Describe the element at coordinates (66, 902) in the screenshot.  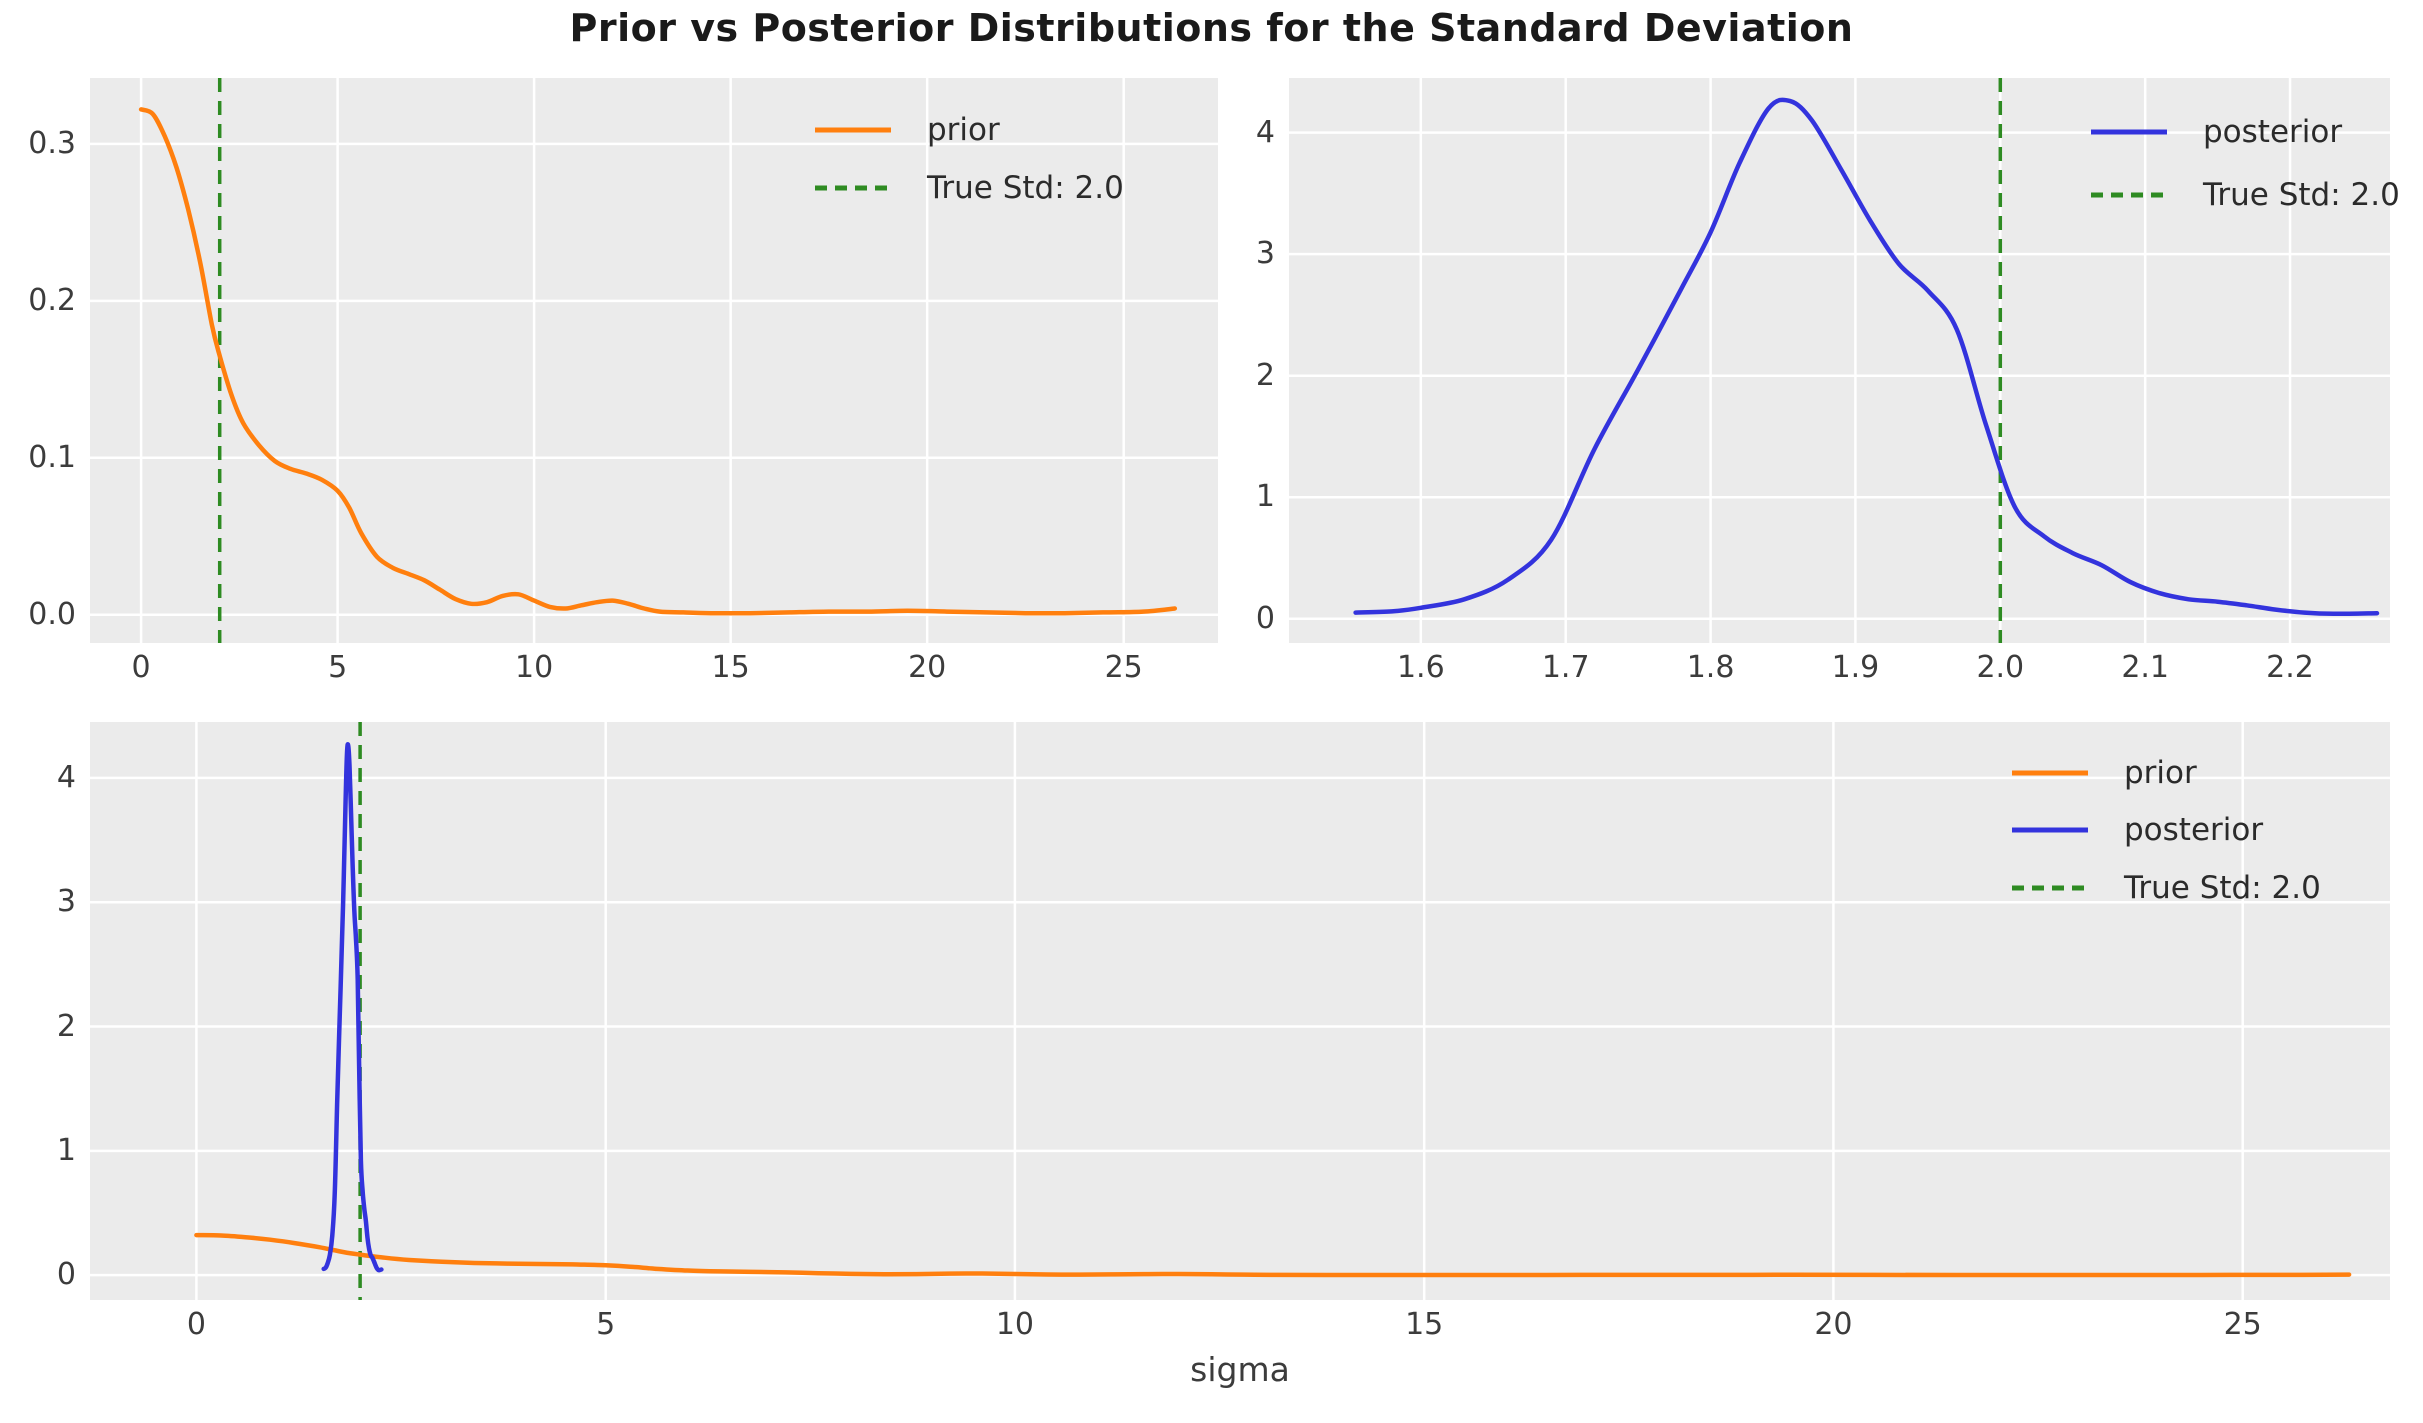
I see `subplot-combined-ytick: 3` at that location.